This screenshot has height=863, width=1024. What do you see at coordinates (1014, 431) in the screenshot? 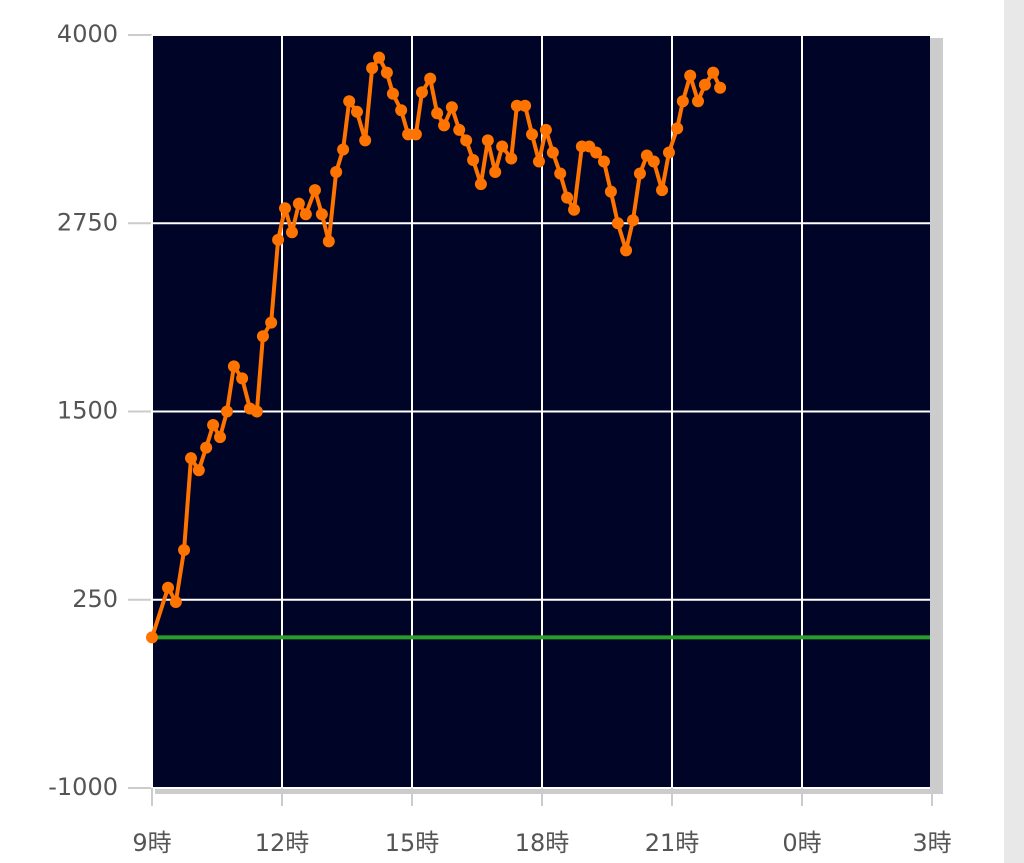
I see `scrollbar` at bounding box center [1014, 431].